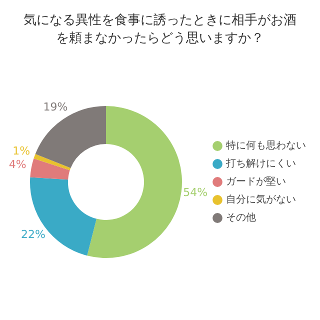 This screenshot has width=320, height=320. What do you see at coordinates (160, 30) in the screenshot?
I see `chart-title: 気になる異性を食事に誘ったときに相手がお酒を頼まなかったらどう思いますか？` at bounding box center [160, 30].